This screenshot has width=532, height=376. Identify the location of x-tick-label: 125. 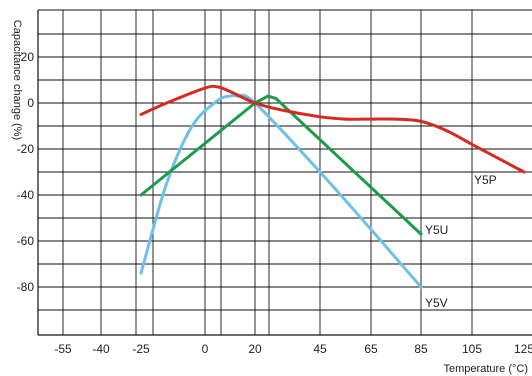
(523, 349).